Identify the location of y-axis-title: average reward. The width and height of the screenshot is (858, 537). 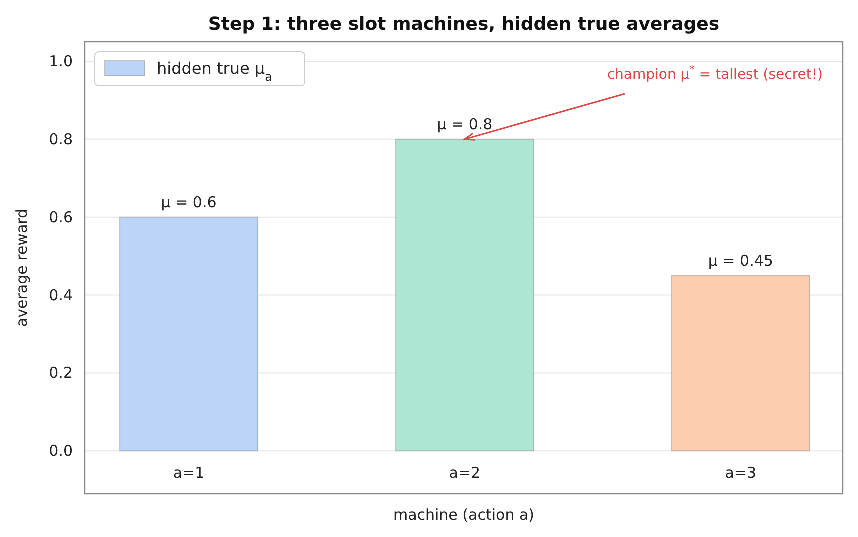
(22, 268).